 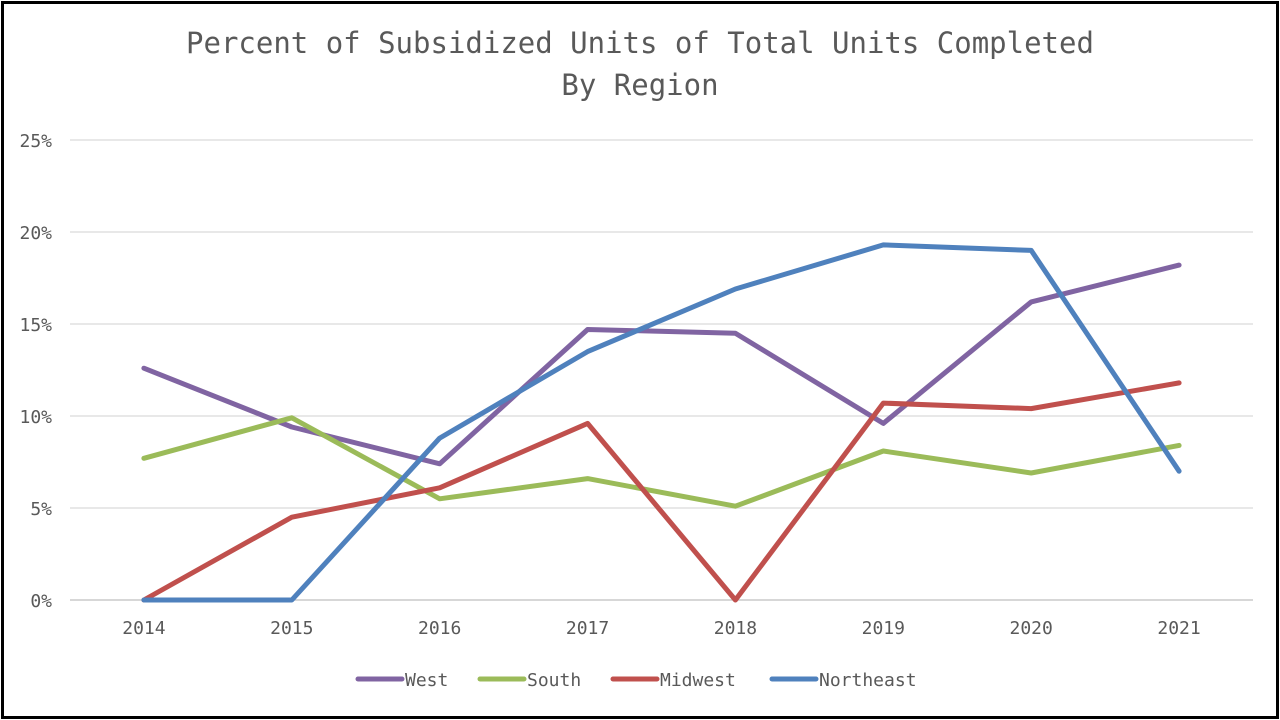 What do you see at coordinates (735, 628) in the screenshot?
I see `x-tick-label: 2018` at bounding box center [735, 628].